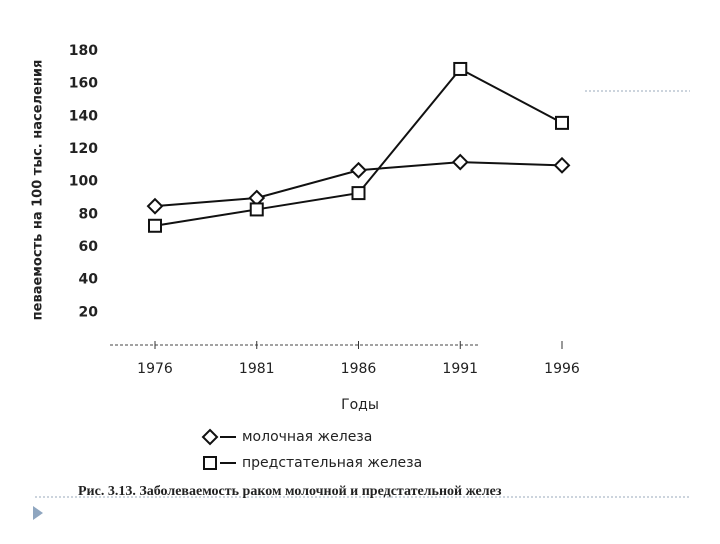  What do you see at coordinates (460, 369) in the screenshot?
I see `x-tick-label: 1991` at bounding box center [460, 369].